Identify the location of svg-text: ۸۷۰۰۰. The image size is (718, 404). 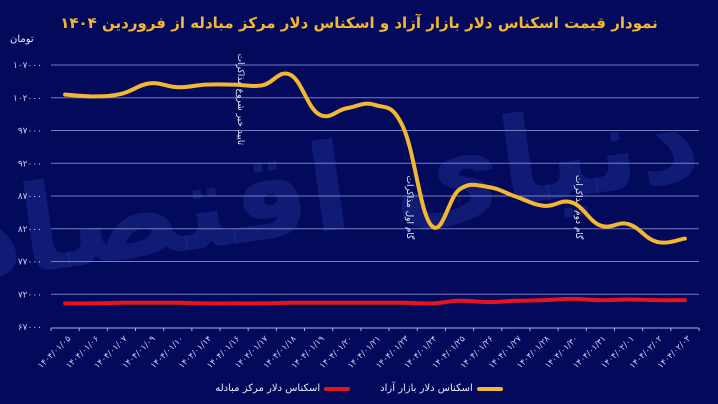
(30, 197).